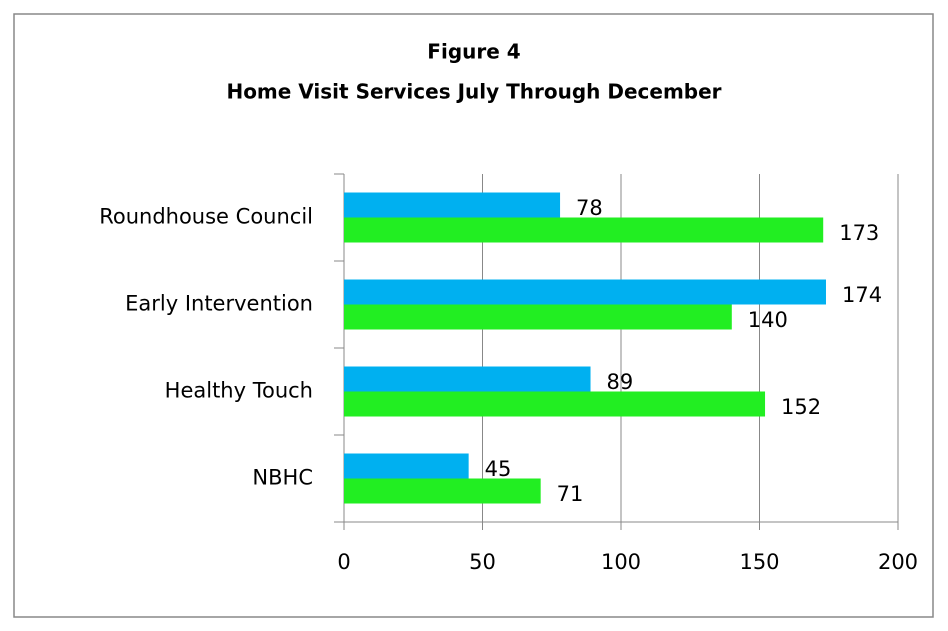 This screenshot has width=948, height=631. I want to click on x-tick-label: 0, so click(343, 562).